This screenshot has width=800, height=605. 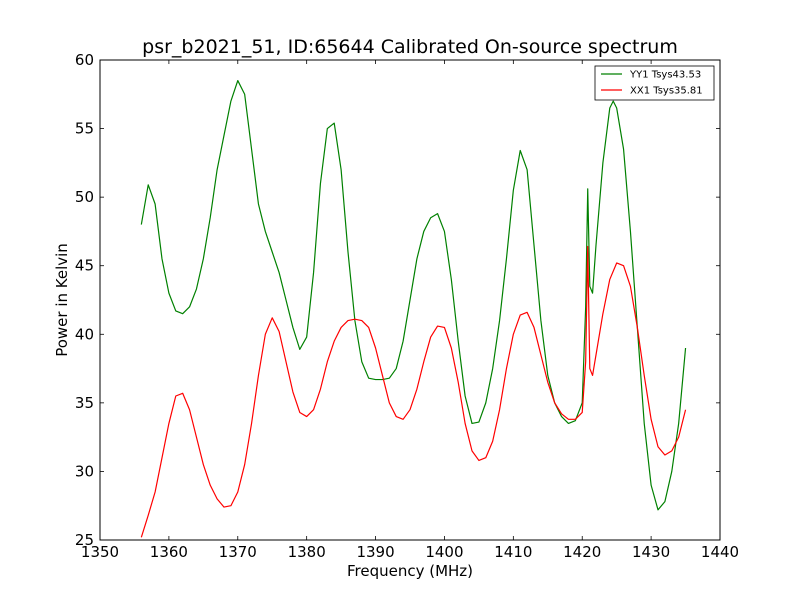 What do you see at coordinates (84, 403) in the screenshot?
I see `y-tick-label: 35` at bounding box center [84, 403].